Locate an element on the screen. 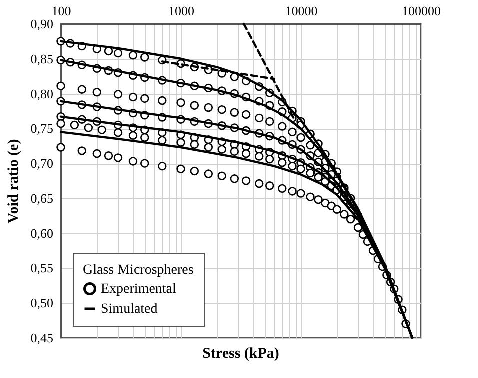 The height and width of the screenshot is (378, 478). x-axis-title: Stress (kPa) is located at coordinates (241, 354).